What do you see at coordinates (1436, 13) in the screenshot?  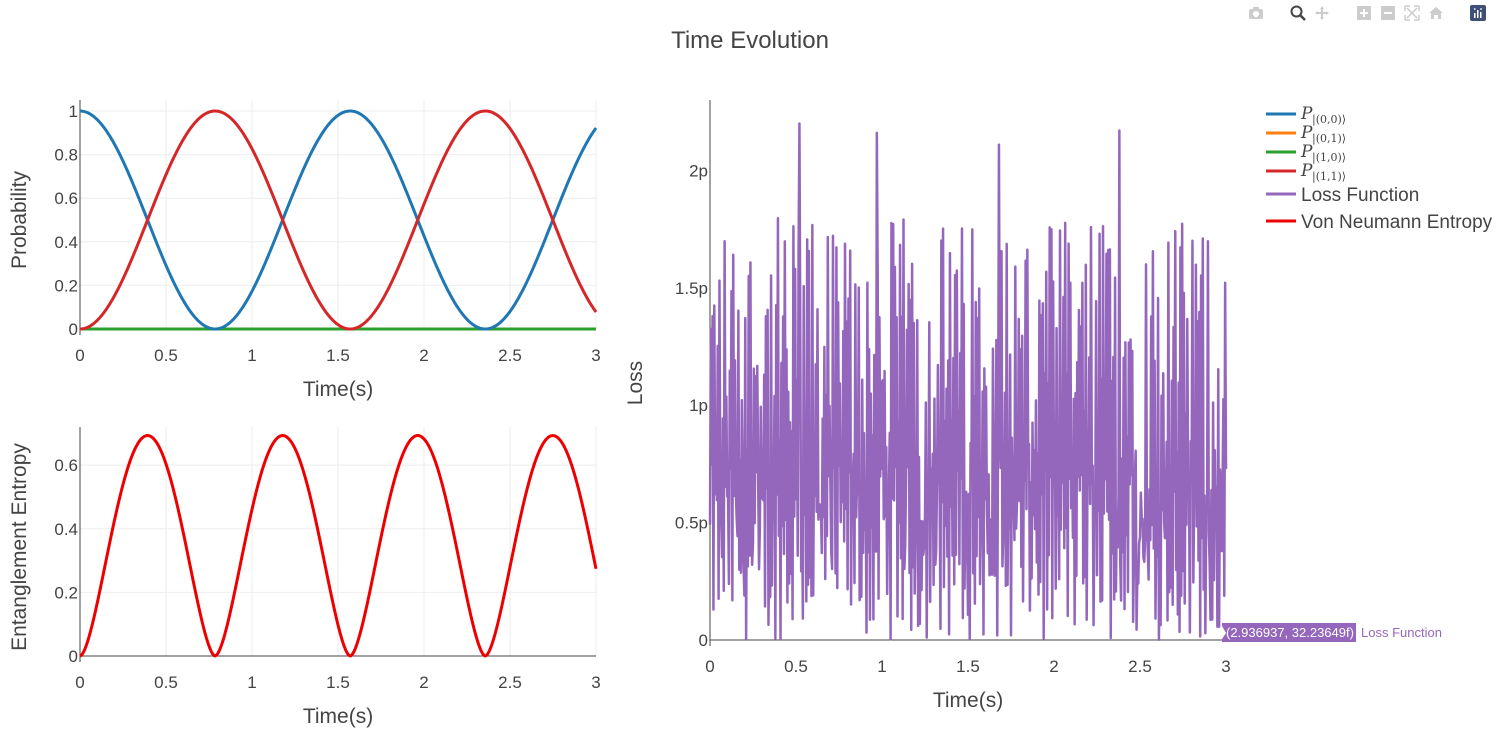 I see `home-icon` at bounding box center [1436, 13].